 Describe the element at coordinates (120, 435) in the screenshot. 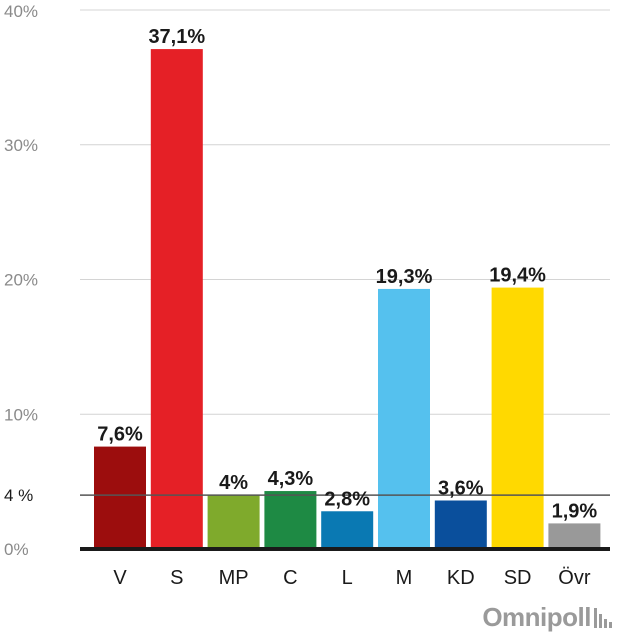

I see `data-label: 7,6%` at that location.